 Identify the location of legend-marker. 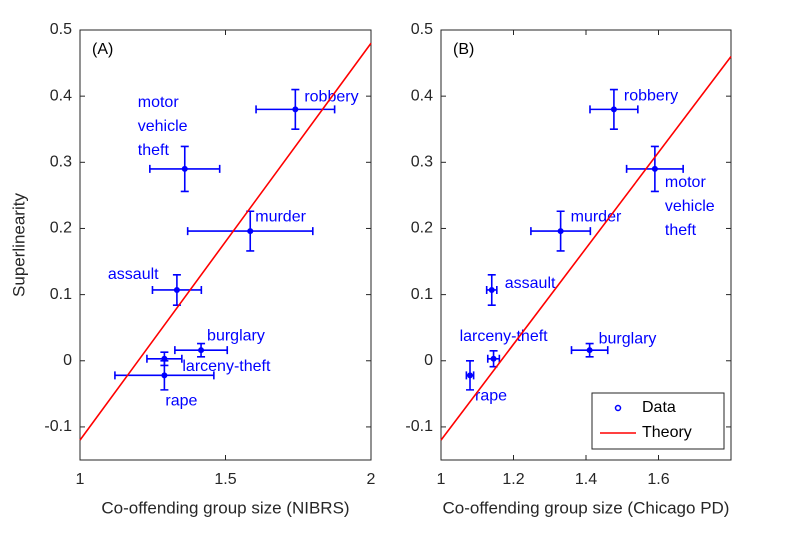
(618, 408).